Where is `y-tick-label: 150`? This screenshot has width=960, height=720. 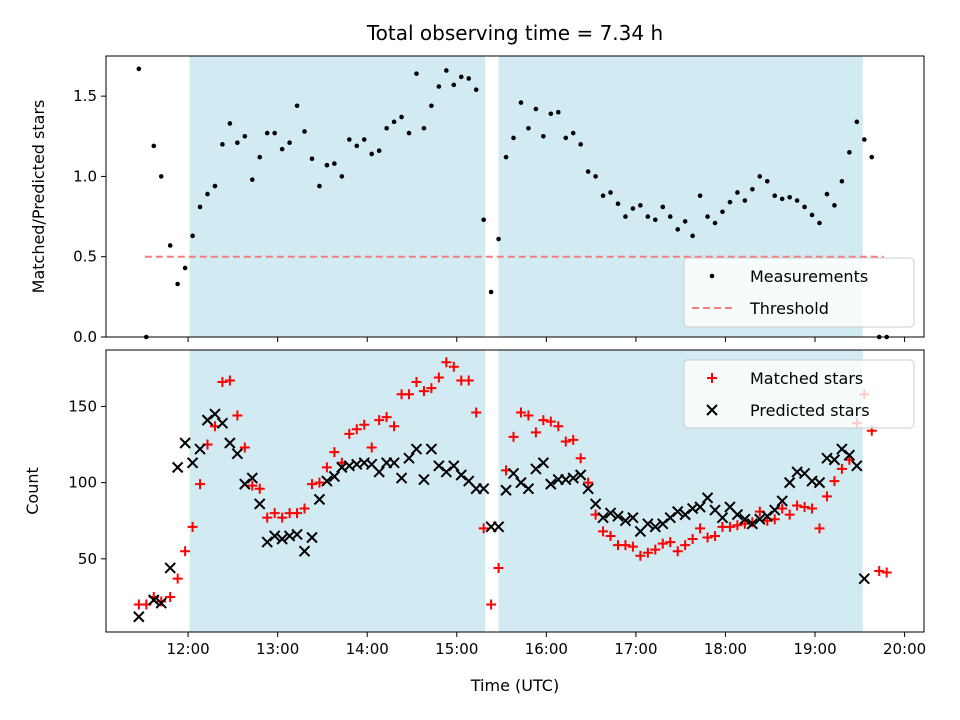 y-tick-label: 150 is located at coordinates (82, 406).